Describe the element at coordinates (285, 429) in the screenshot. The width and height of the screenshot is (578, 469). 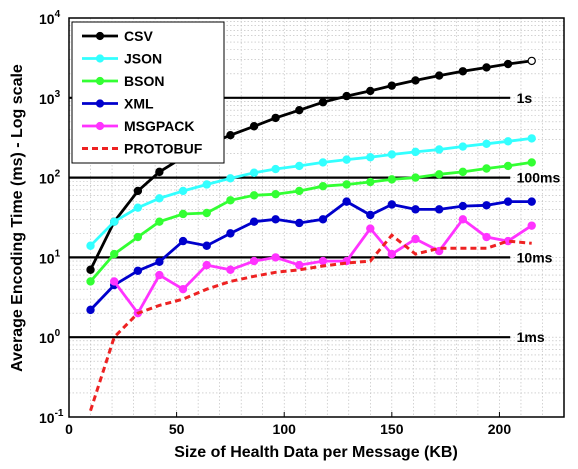
I see `x-tick-label: 100` at that location.